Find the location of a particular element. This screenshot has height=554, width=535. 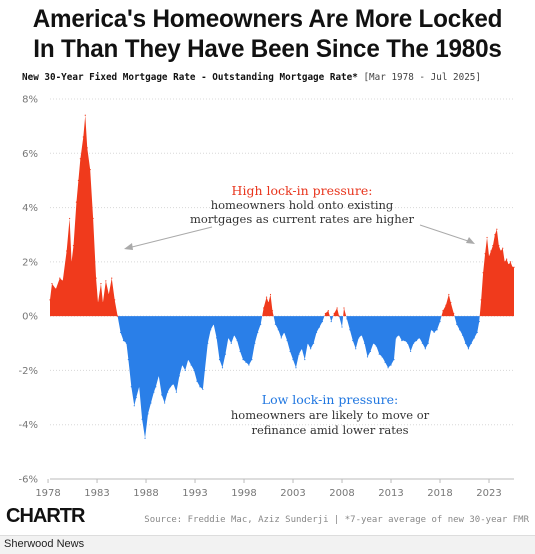

annotation-high-line2: mortgages as current rates are higher is located at coordinates (302, 219).